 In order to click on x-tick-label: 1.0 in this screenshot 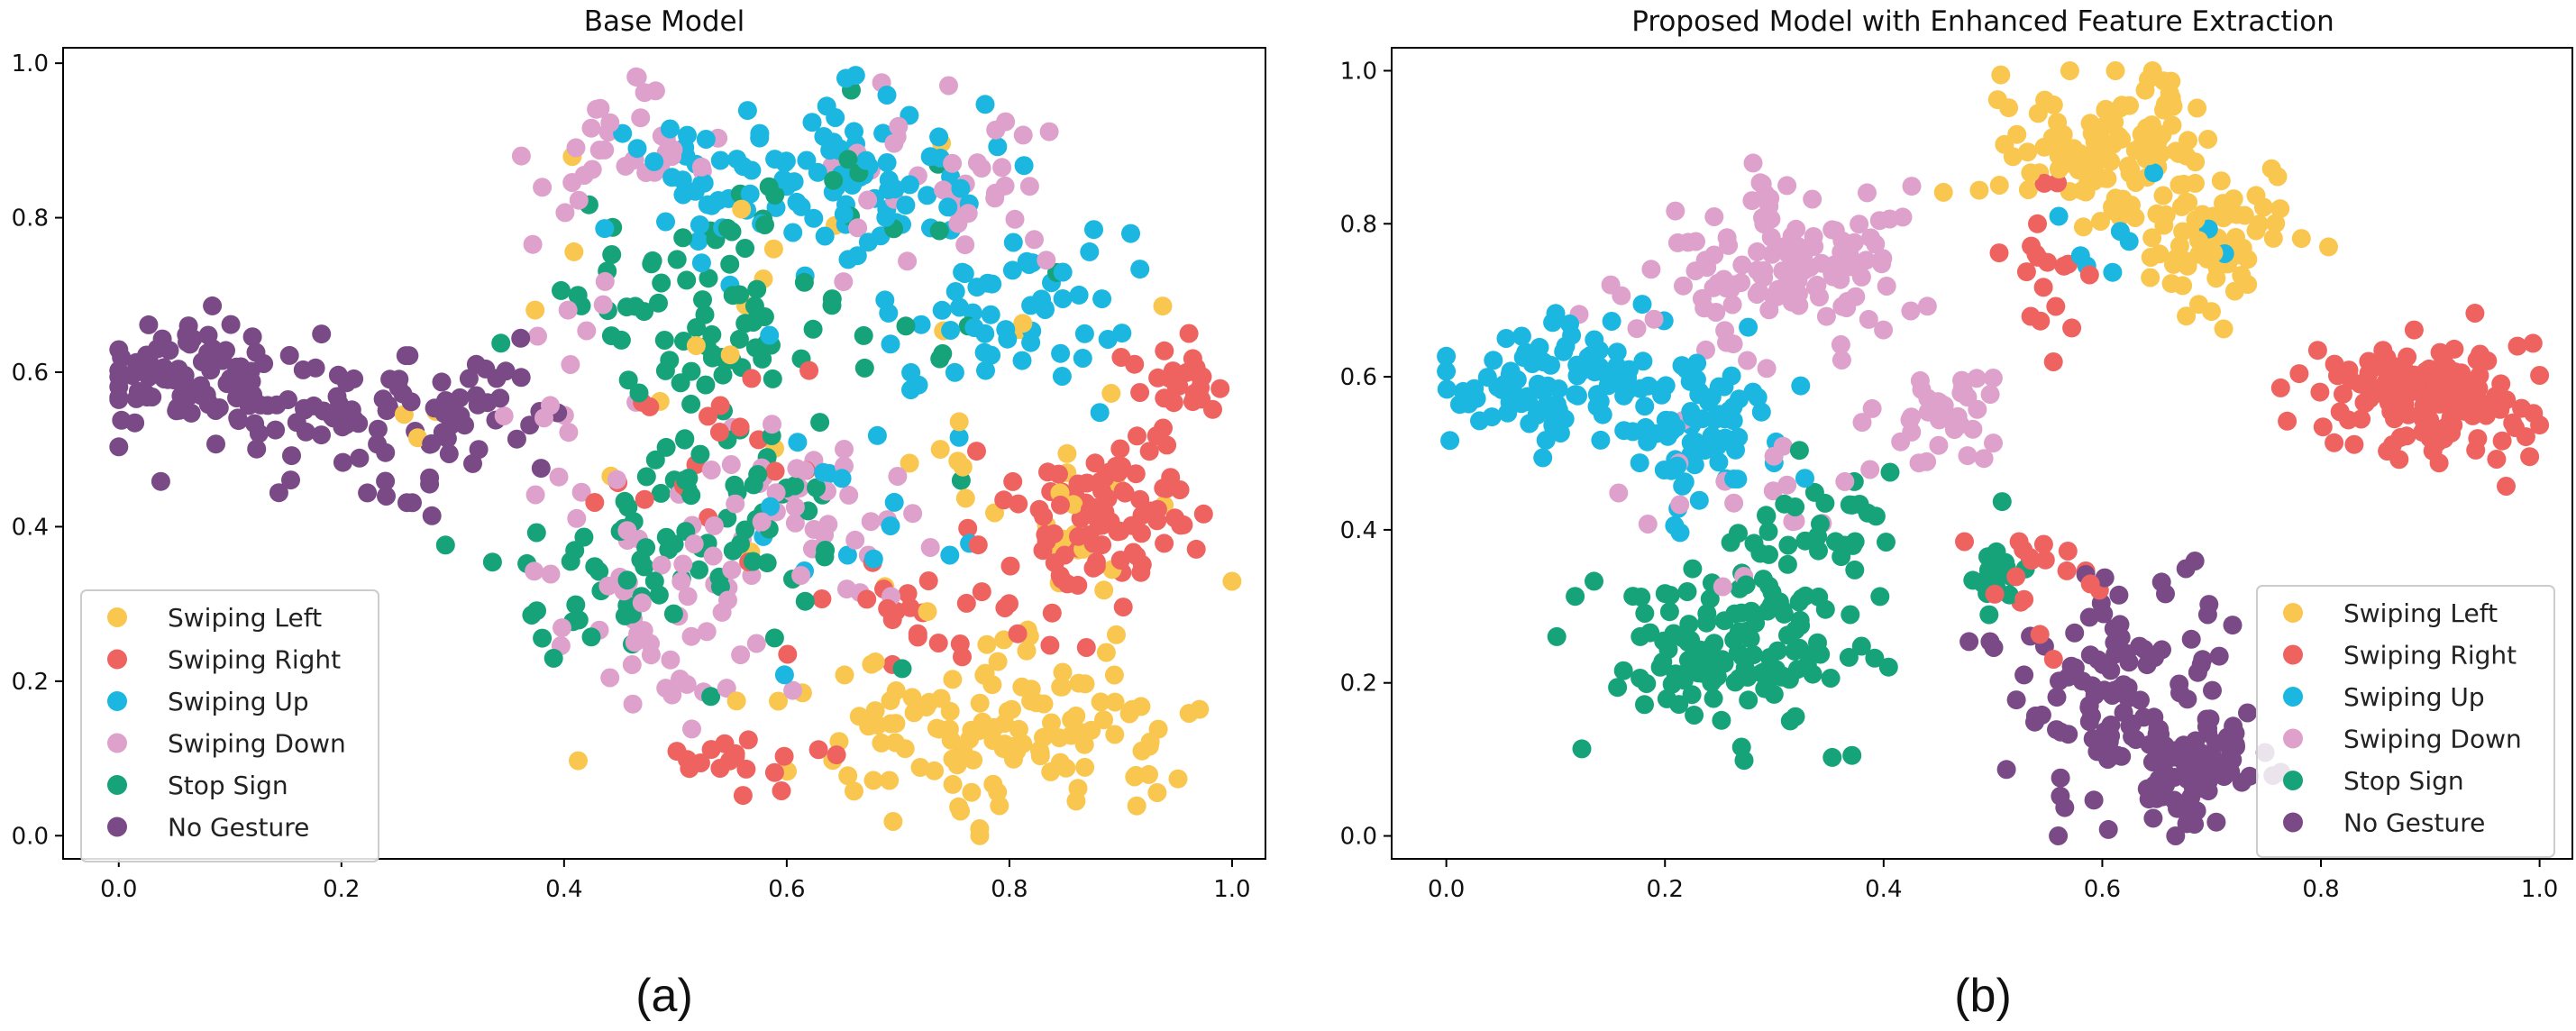, I will do `click(1231, 890)`.